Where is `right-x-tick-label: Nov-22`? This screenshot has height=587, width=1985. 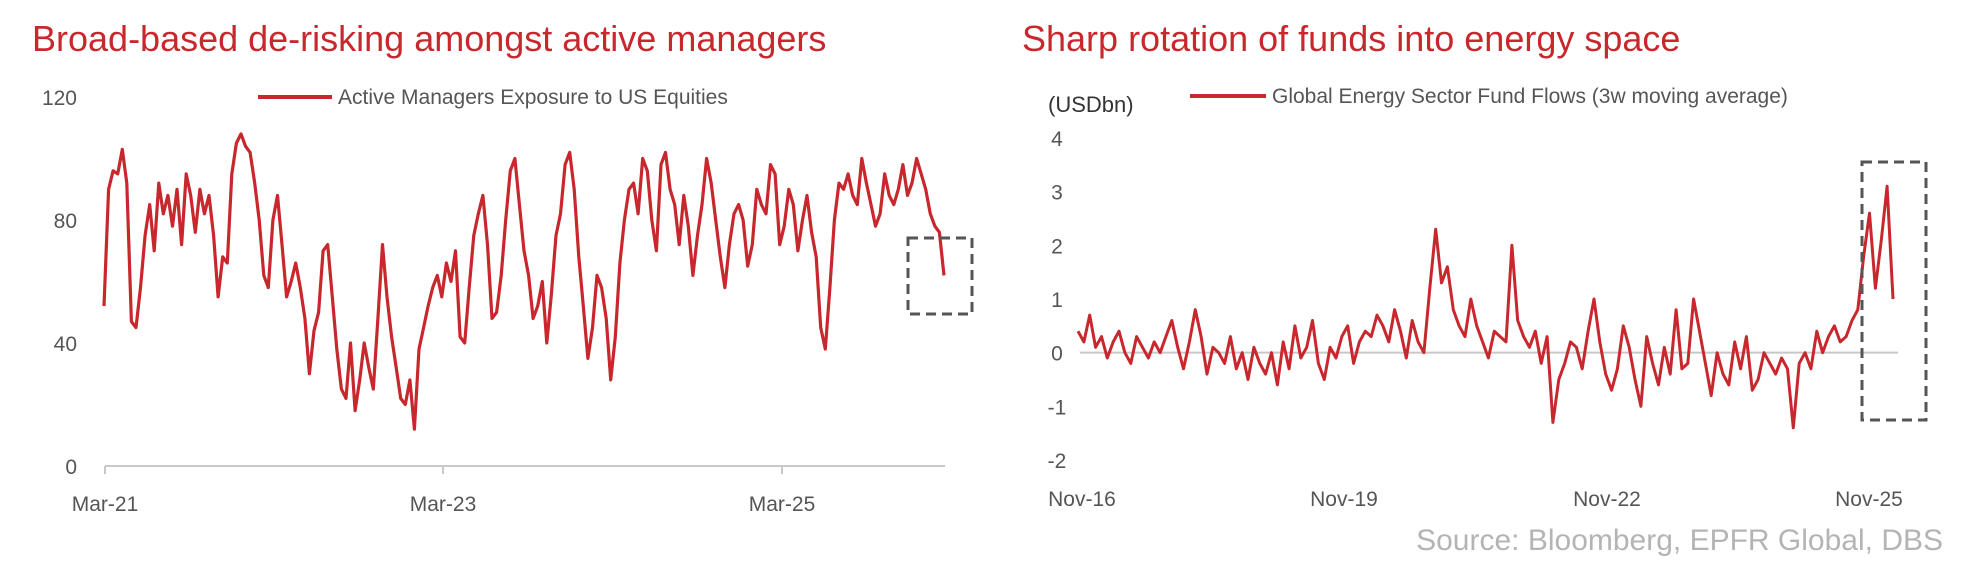
right-x-tick-label: Nov-22 is located at coordinates (1607, 499).